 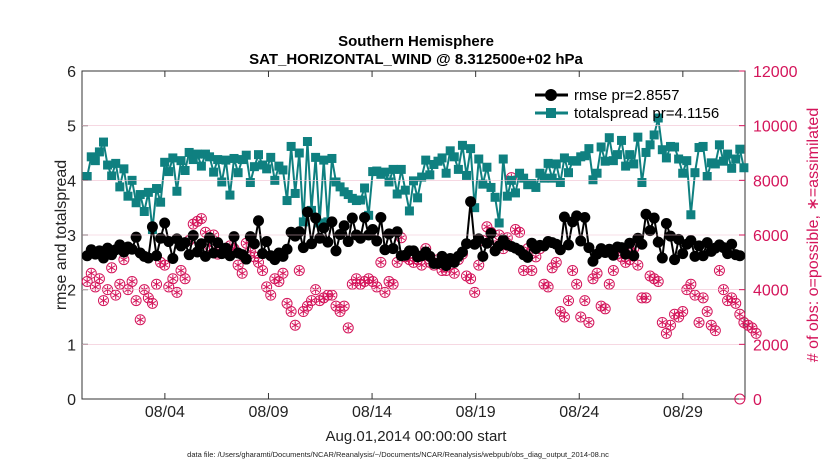 I want to click on x-tick-label: 08/24, so click(x=579, y=412).